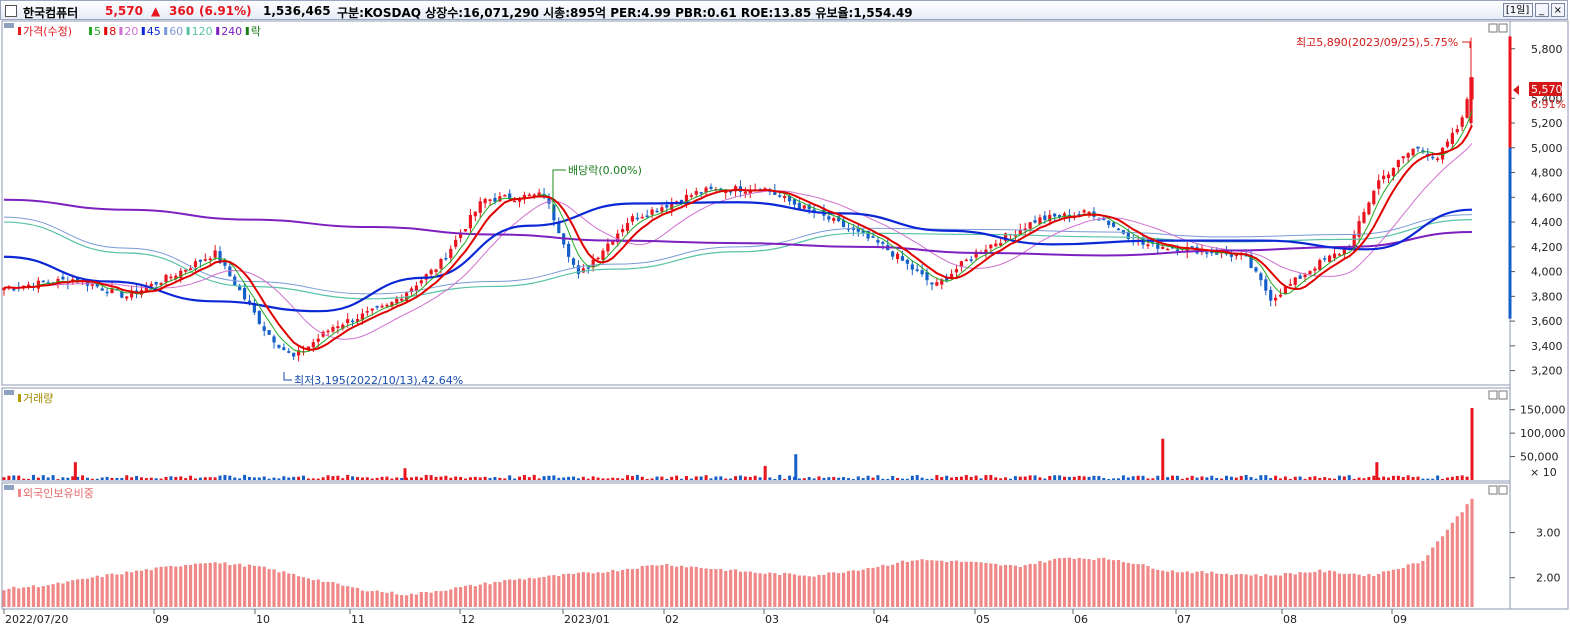 Image resolution: width=1570 pixels, height=629 pixels. I want to click on close-button: ×, so click(1557, 10).